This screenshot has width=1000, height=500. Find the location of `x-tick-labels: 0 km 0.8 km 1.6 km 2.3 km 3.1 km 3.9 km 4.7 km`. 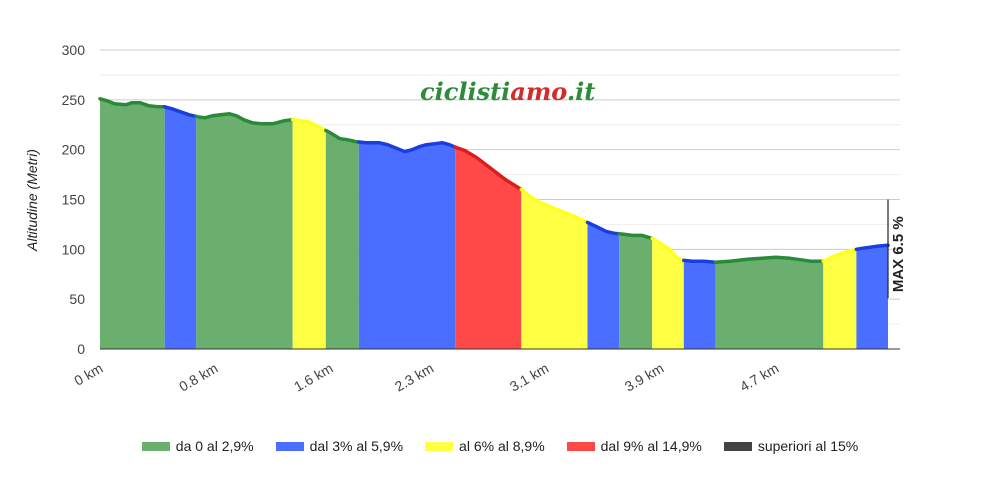

x-tick-labels: 0 km 0.8 km 1.6 km 2.3 km 3.1 km 3.9 km 4.7 km is located at coordinates (426, 377).